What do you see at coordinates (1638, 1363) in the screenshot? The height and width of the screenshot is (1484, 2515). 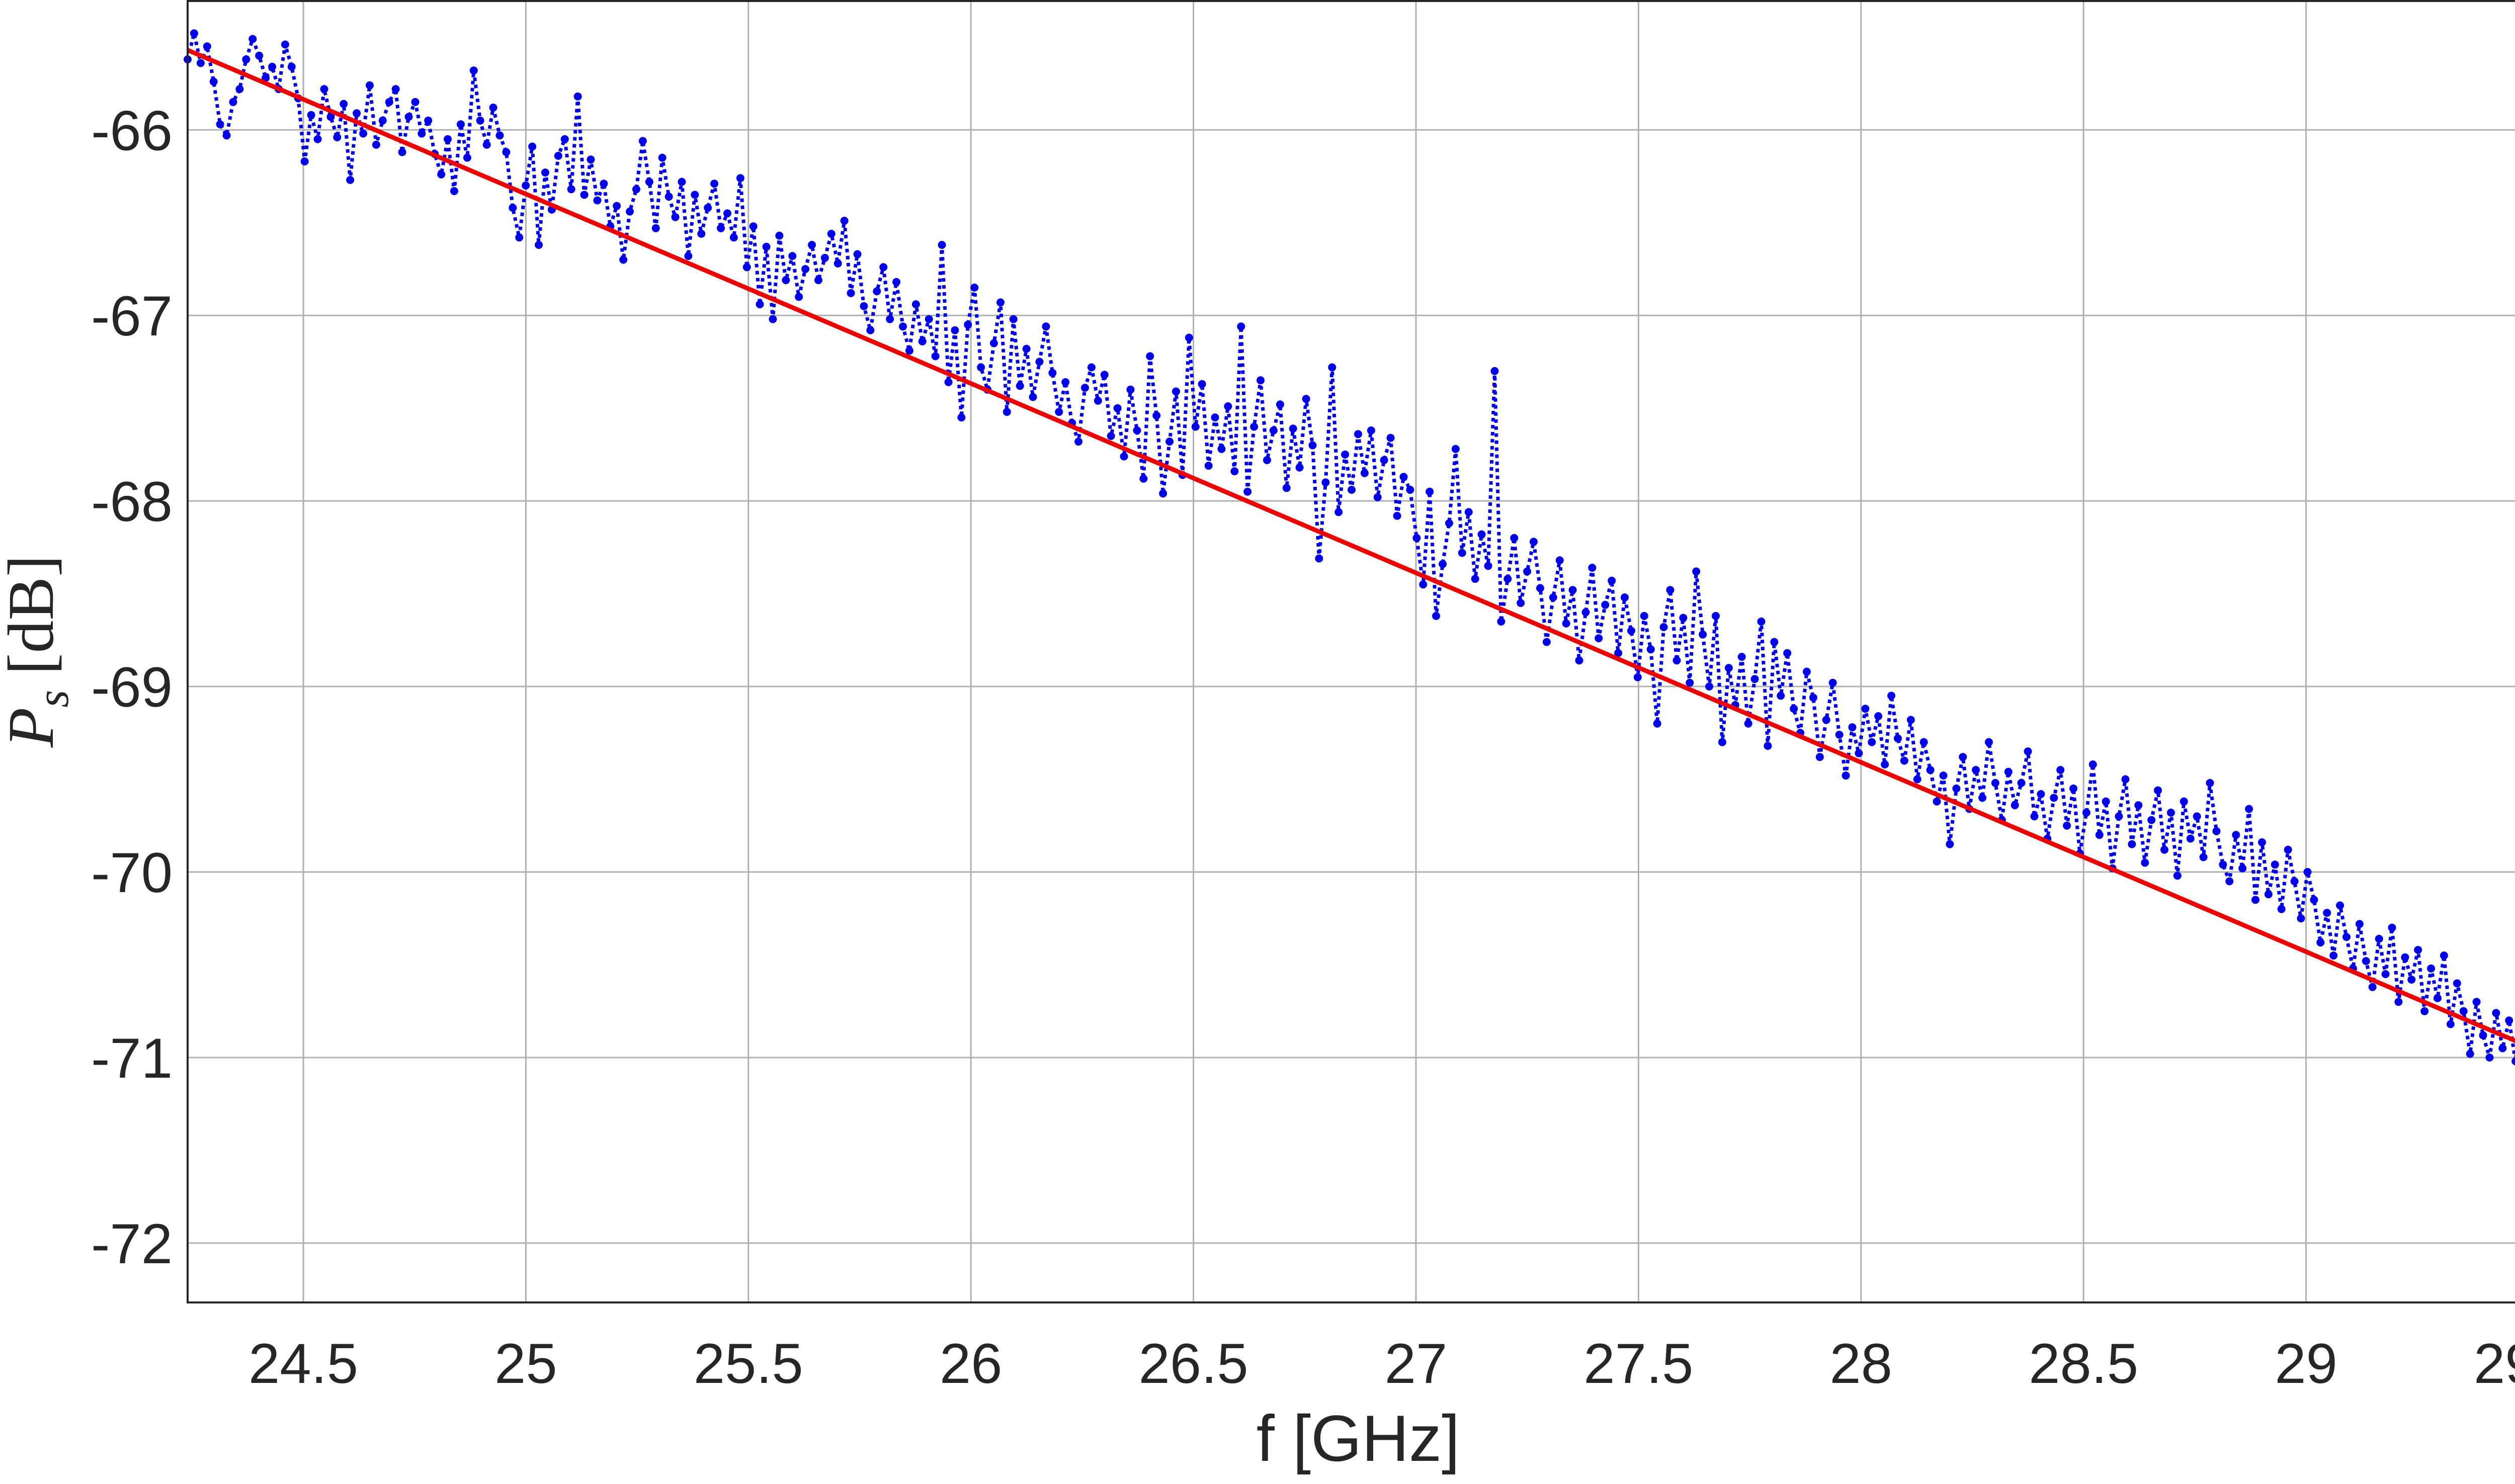 I see `x-tick-label: 27.5` at bounding box center [1638, 1363].